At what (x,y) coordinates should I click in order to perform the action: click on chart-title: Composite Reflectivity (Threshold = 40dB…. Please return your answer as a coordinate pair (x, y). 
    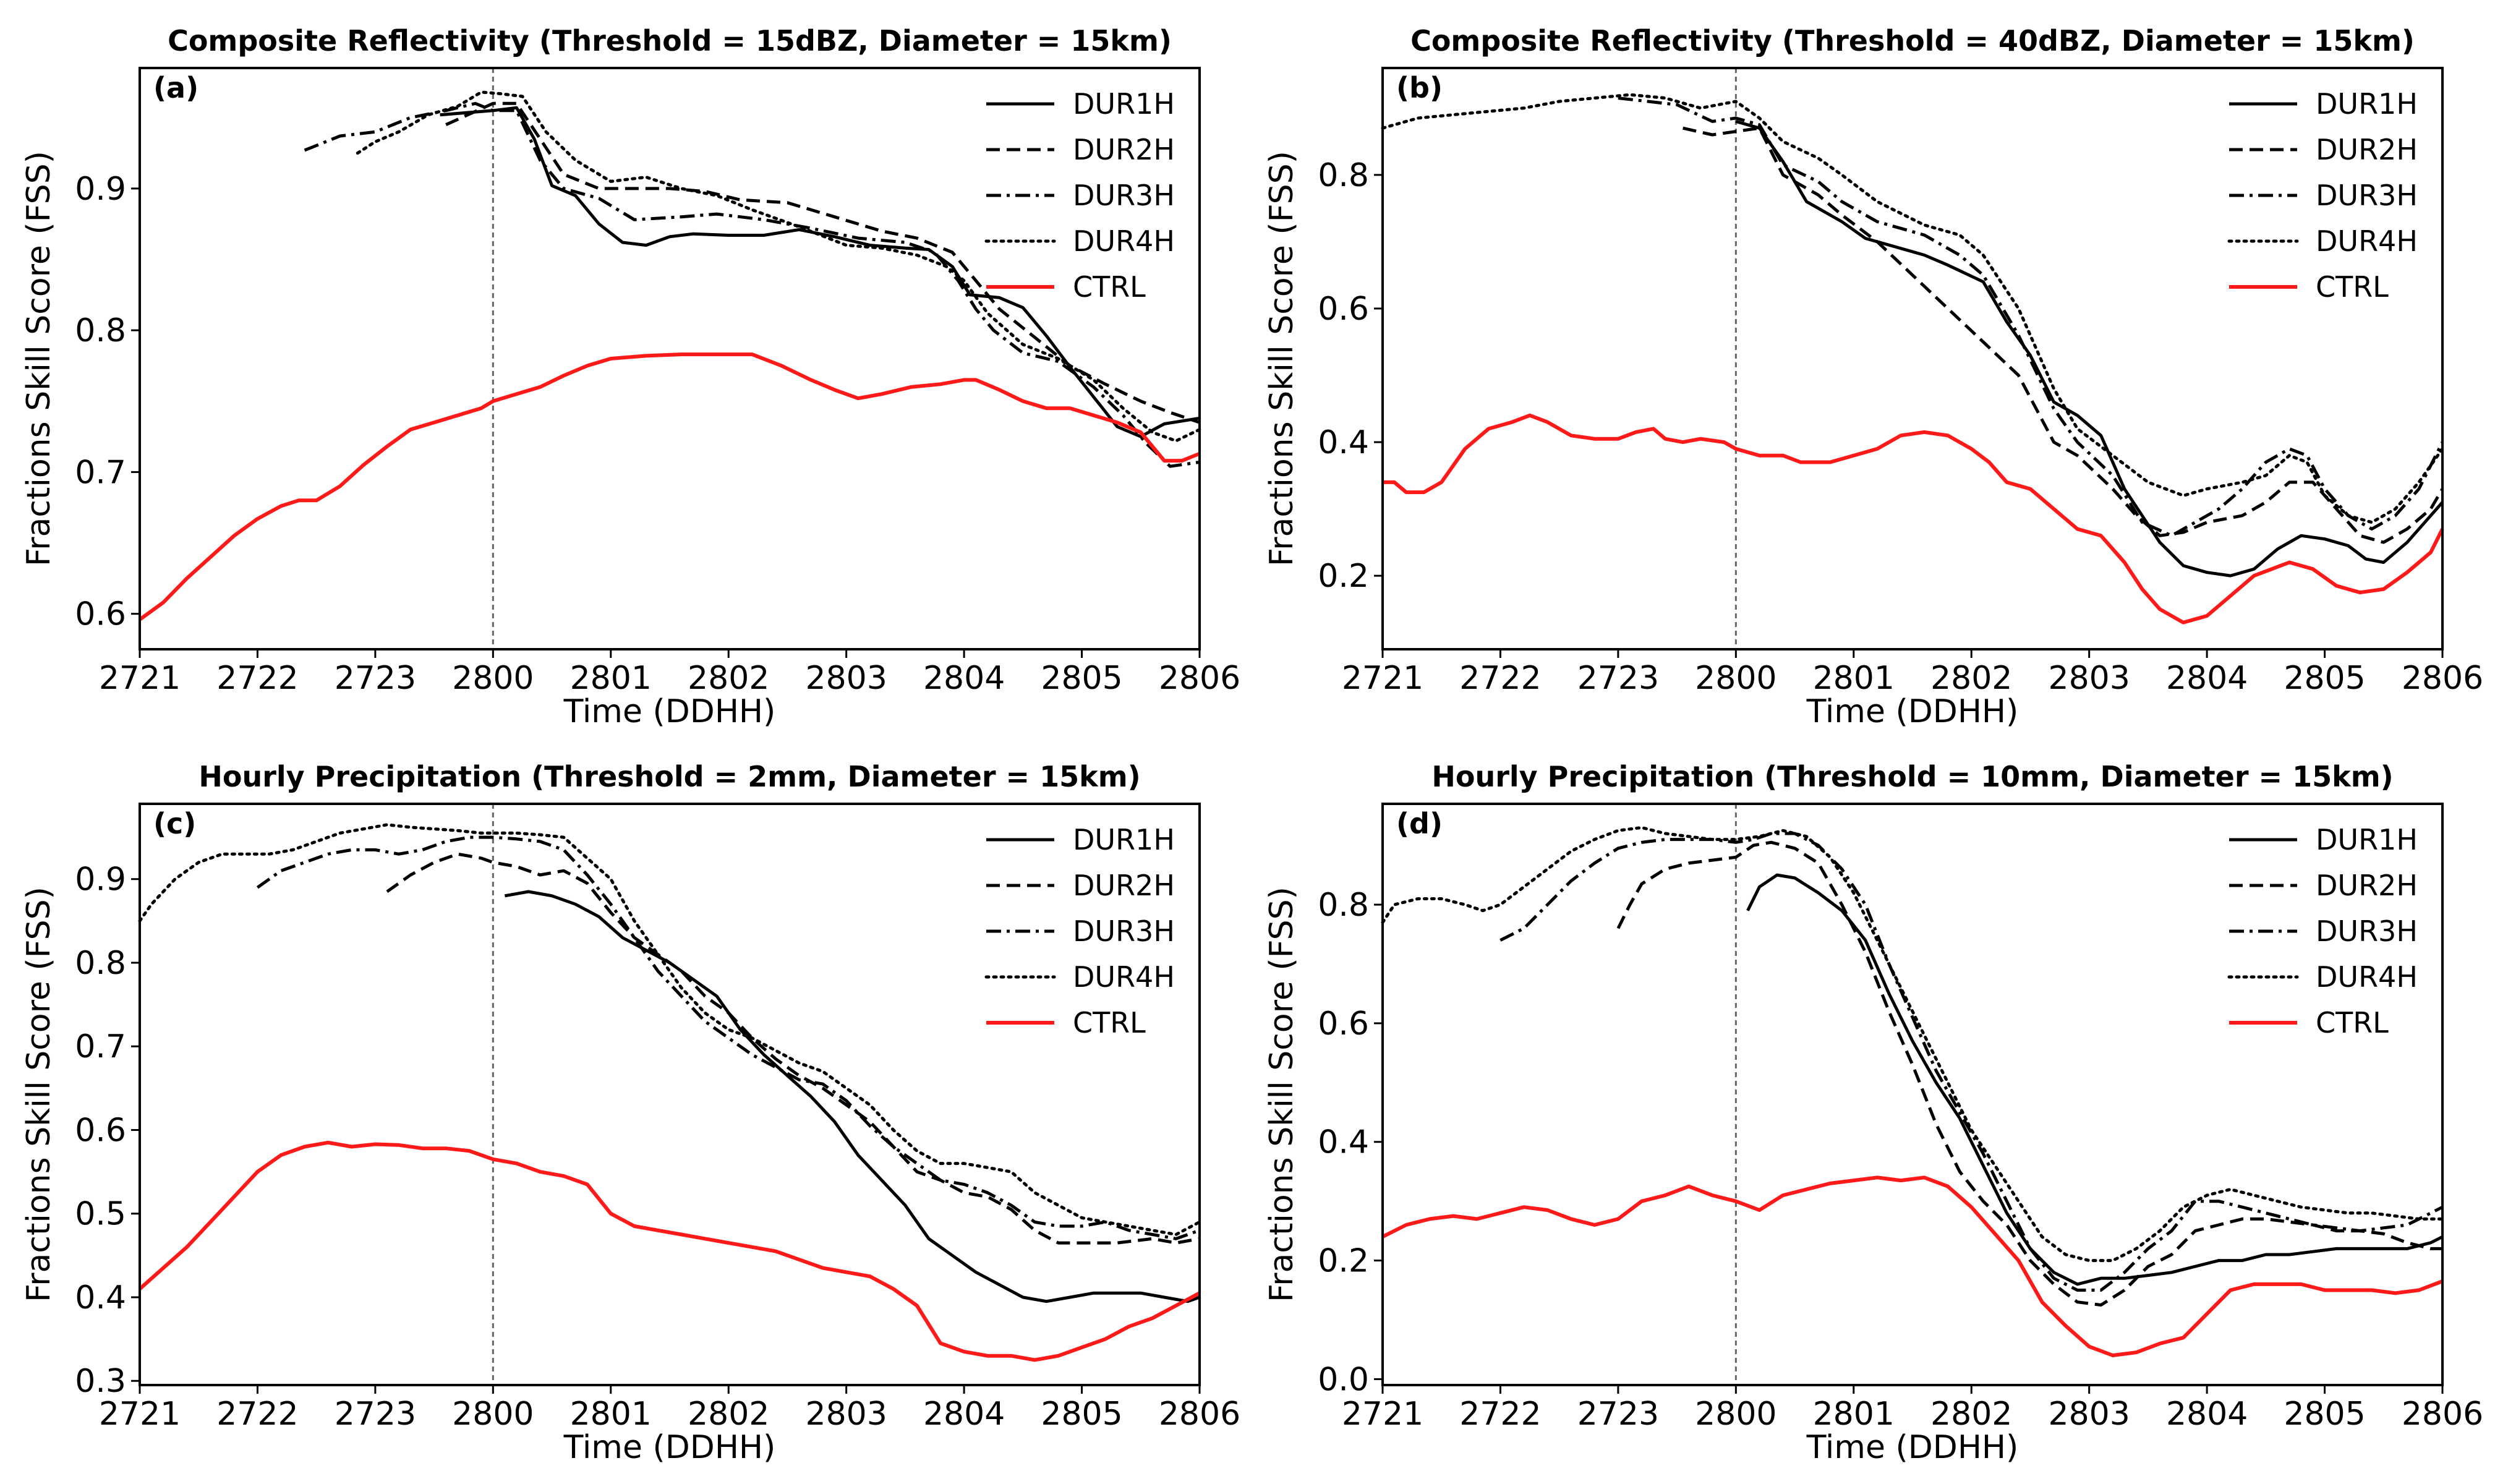
    Looking at the image, I should click on (1912, 41).